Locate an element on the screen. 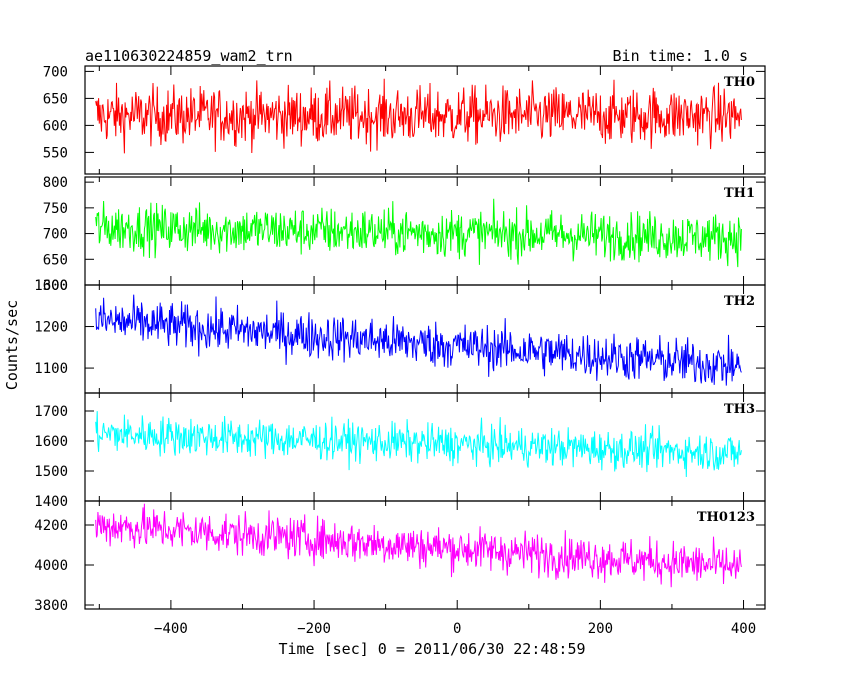 The width and height of the screenshot is (850, 680). series-line-th3 is located at coordinates (418, 444).